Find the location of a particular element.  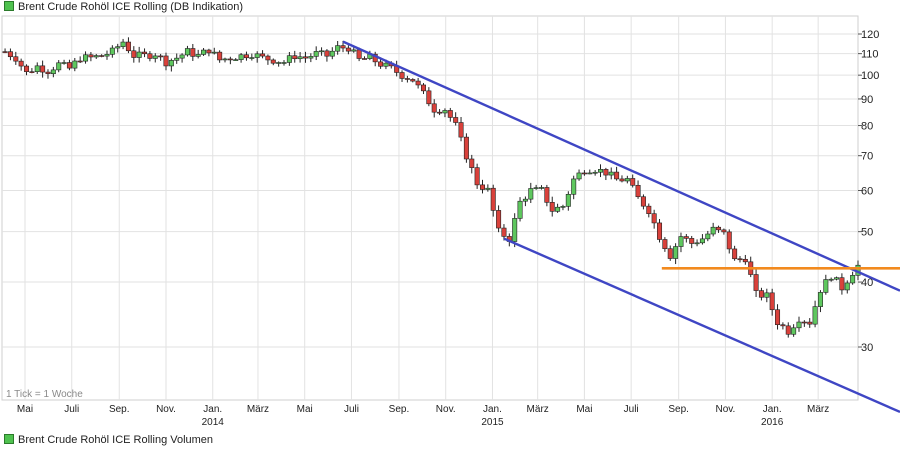

x-year-label: 2015 is located at coordinates (492, 422).